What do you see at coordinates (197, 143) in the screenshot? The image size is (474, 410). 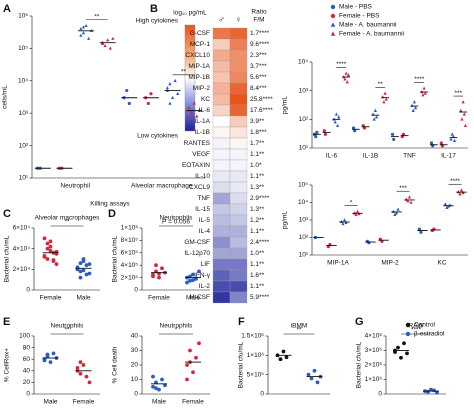 I see `row-label: RANTES` at bounding box center [197, 143].